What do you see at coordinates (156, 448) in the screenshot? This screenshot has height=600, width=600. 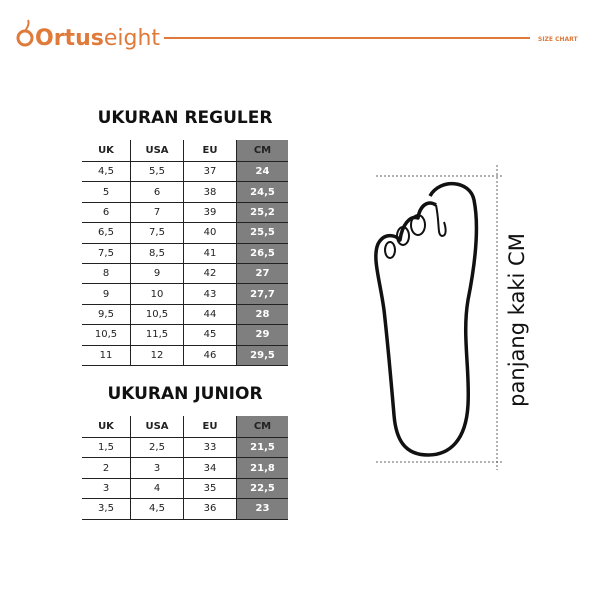 I see `table-cell: 2,5` at bounding box center [156, 448].